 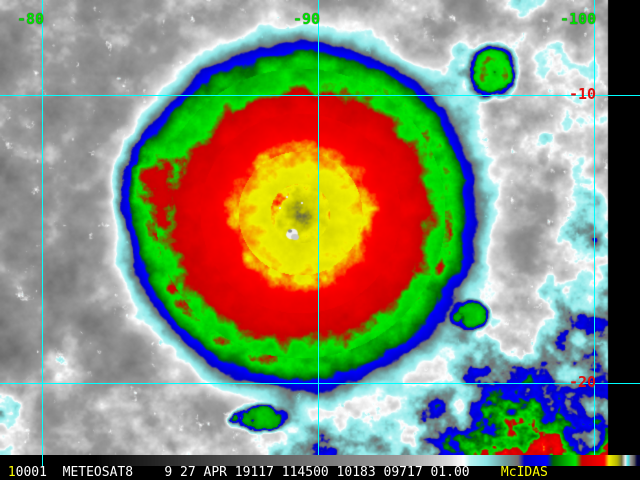 What do you see at coordinates (8, 472) in the screenshot?
I see `frame-number: 1` at bounding box center [8, 472].